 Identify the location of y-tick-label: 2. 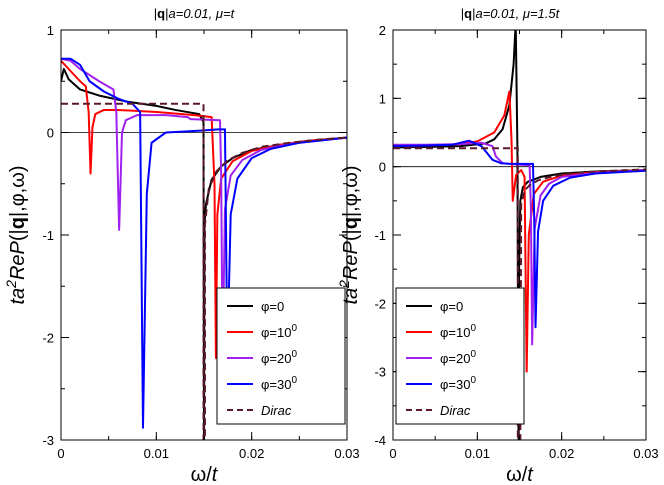
(382, 30).